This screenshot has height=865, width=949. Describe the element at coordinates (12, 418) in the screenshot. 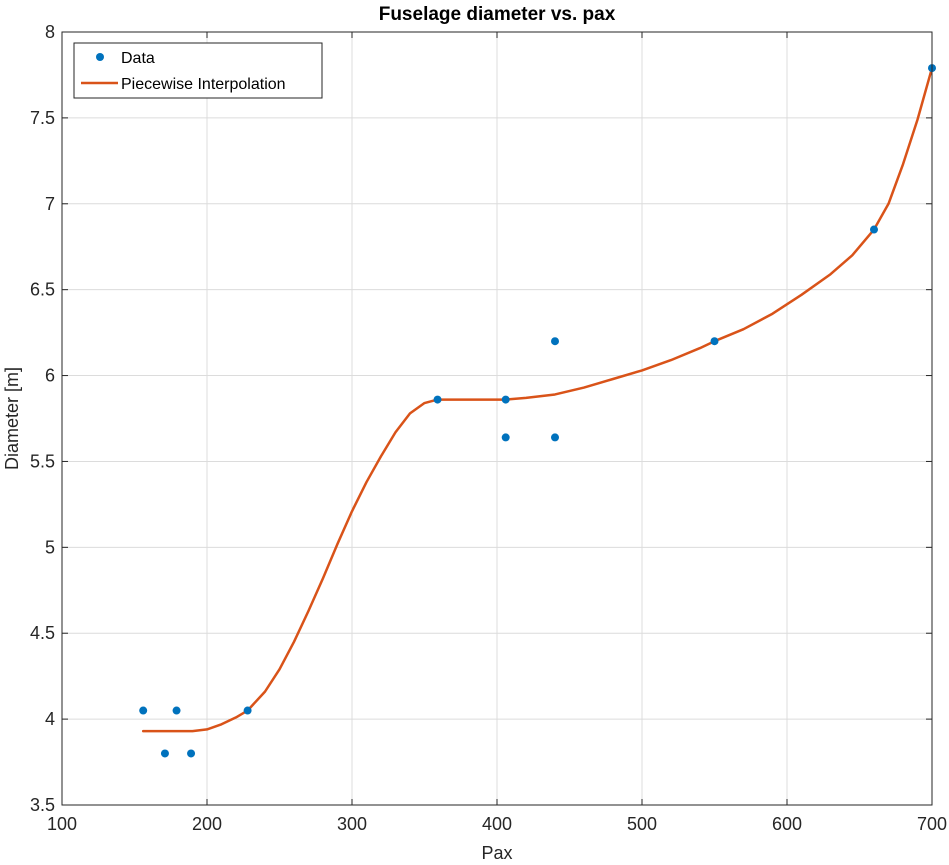

I see `y-axis-title: Diameter [m]` at that location.